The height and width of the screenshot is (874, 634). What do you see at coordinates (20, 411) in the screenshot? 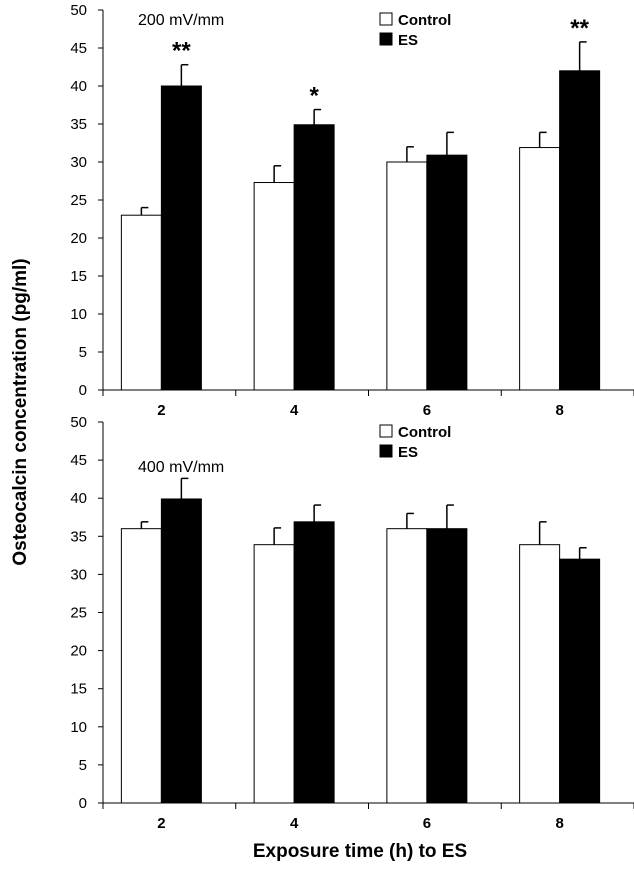
I see `y-axis-title: Osteocalcin concentration (pg/ml)` at bounding box center [20, 411].